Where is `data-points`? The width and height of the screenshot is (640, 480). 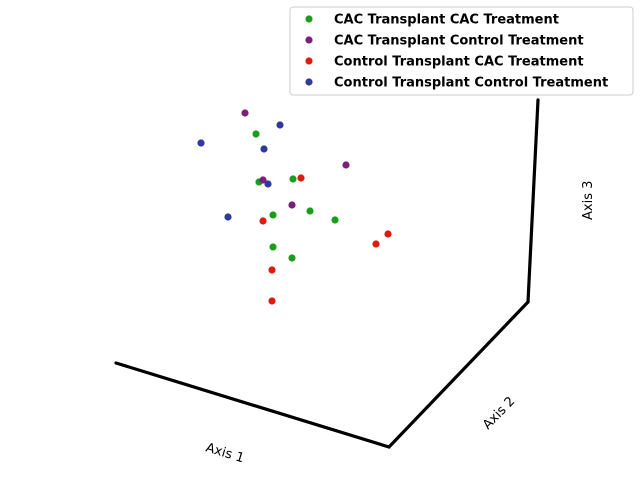
data-points is located at coordinates (294, 207).